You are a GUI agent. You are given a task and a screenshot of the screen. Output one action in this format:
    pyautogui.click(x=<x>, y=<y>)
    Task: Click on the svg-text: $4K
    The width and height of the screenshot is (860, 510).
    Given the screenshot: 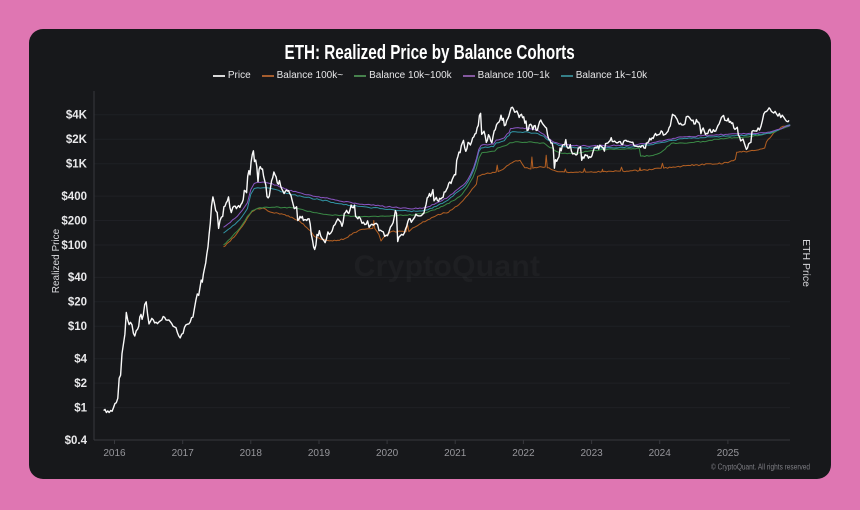 What is the action you would take?
    pyautogui.click(x=77, y=116)
    